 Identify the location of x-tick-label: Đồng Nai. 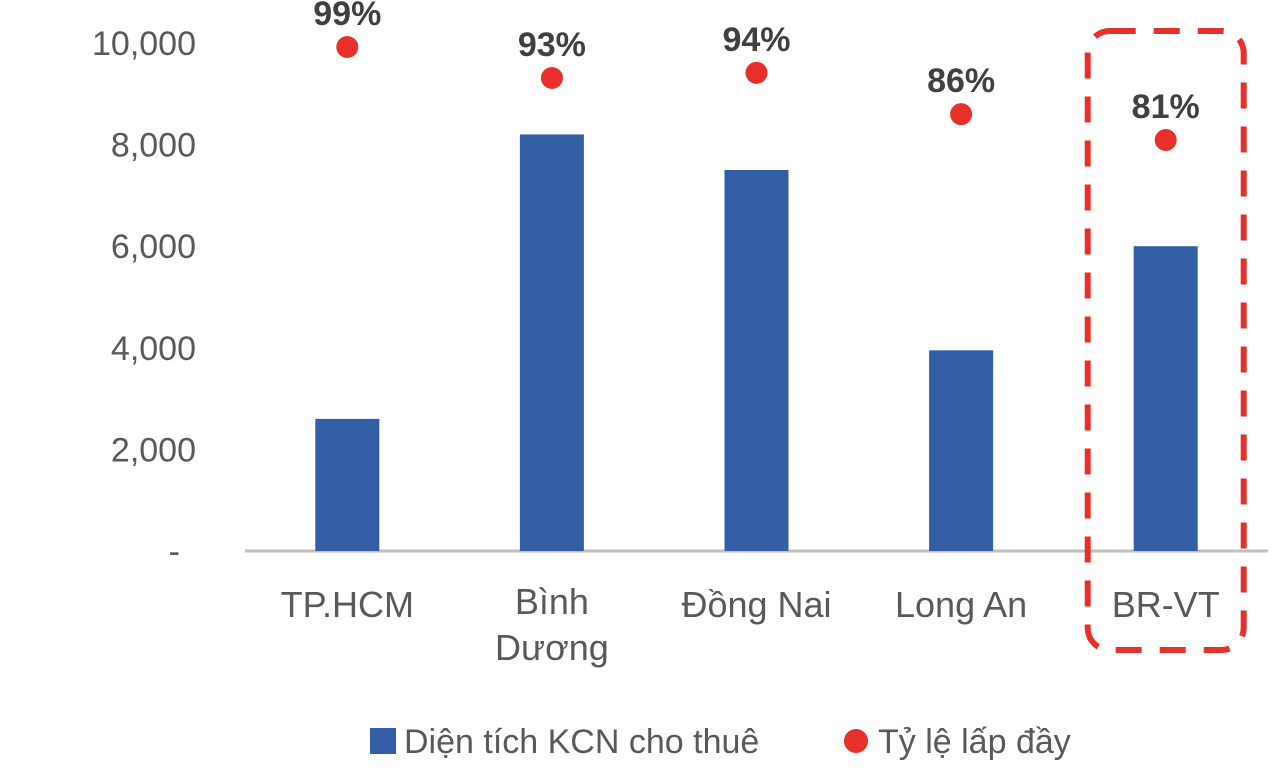
(756, 604).